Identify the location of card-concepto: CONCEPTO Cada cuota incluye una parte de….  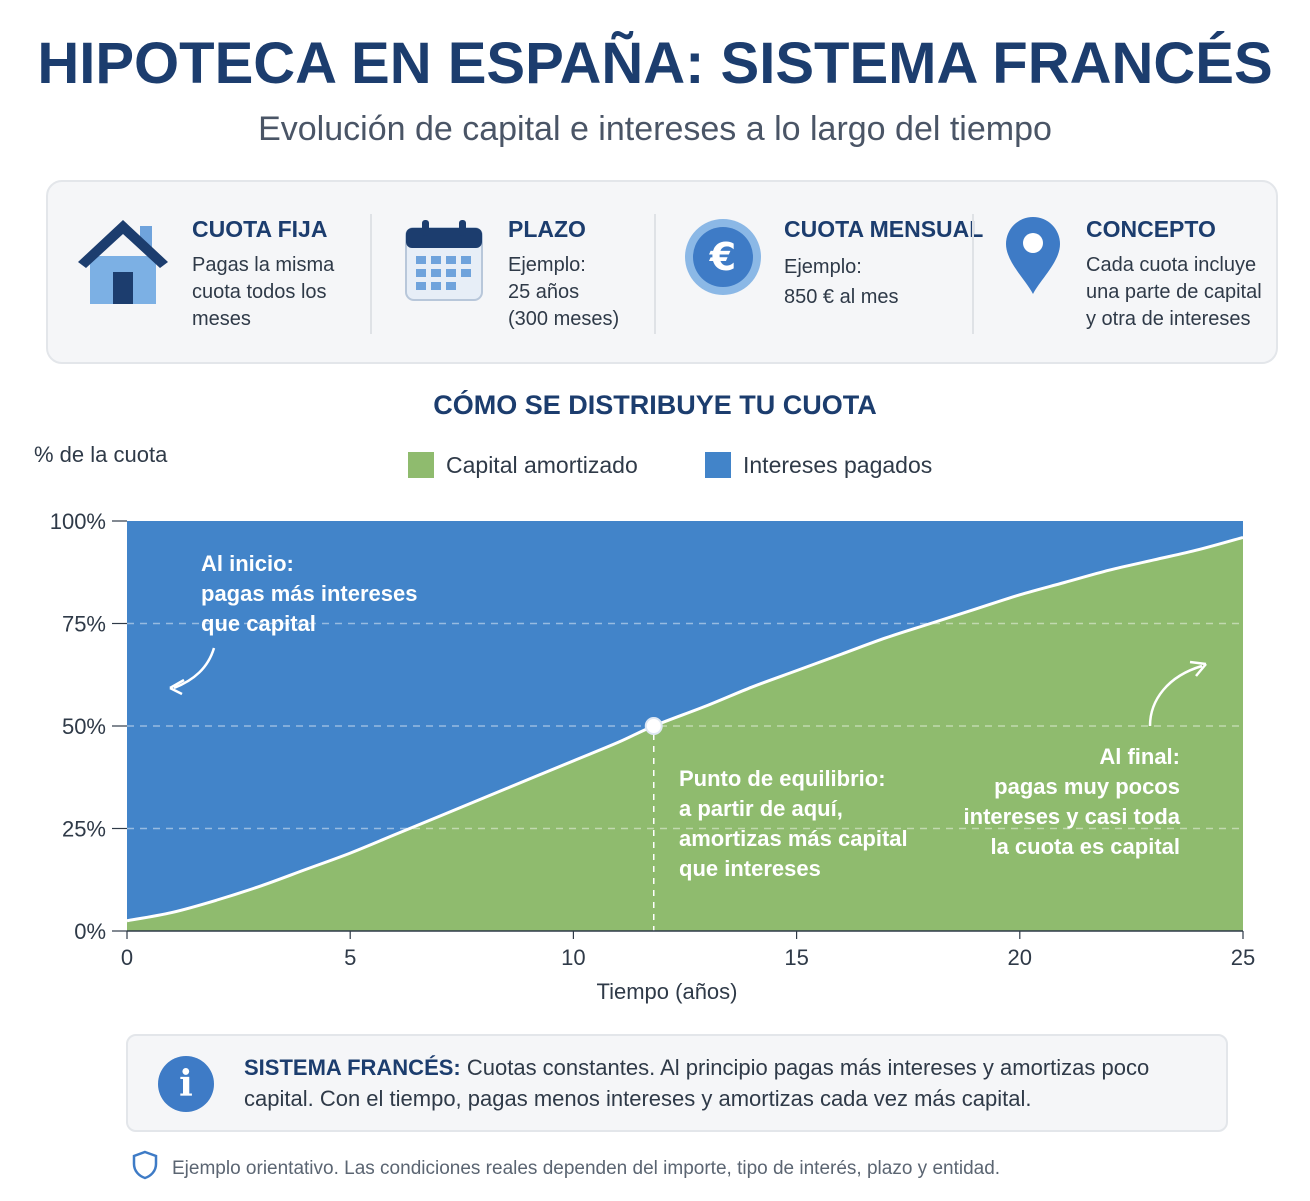
(1128, 274).